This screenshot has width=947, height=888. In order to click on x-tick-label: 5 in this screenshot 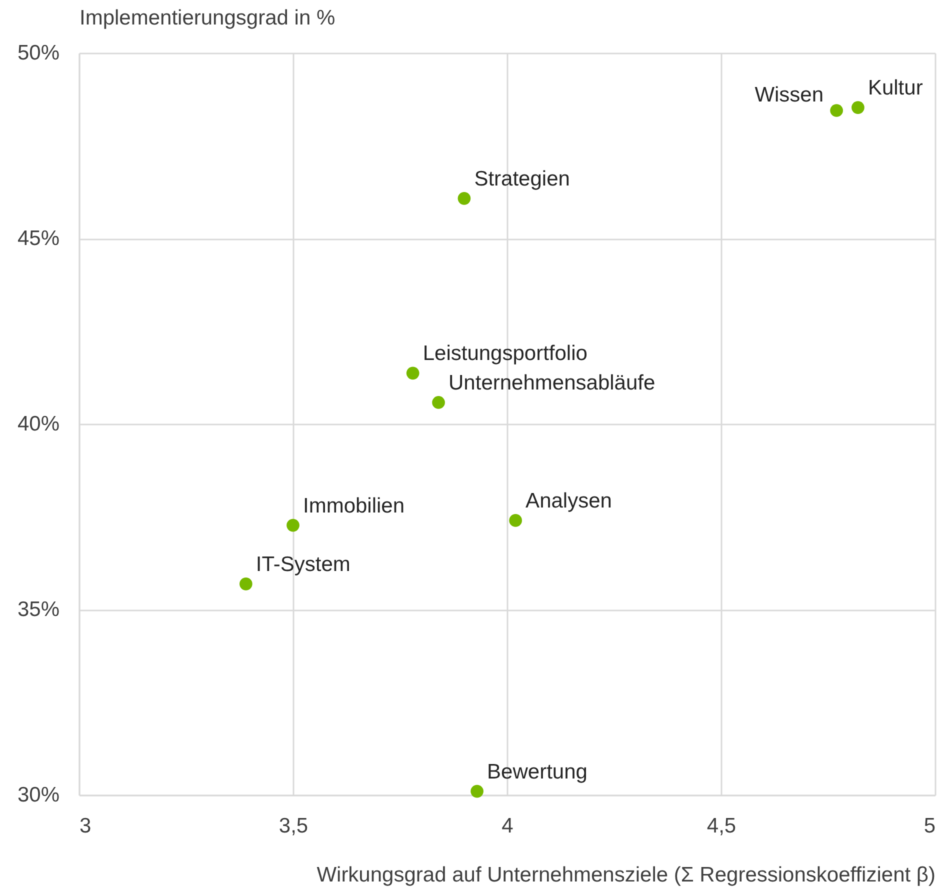, I will do `click(930, 826)`.